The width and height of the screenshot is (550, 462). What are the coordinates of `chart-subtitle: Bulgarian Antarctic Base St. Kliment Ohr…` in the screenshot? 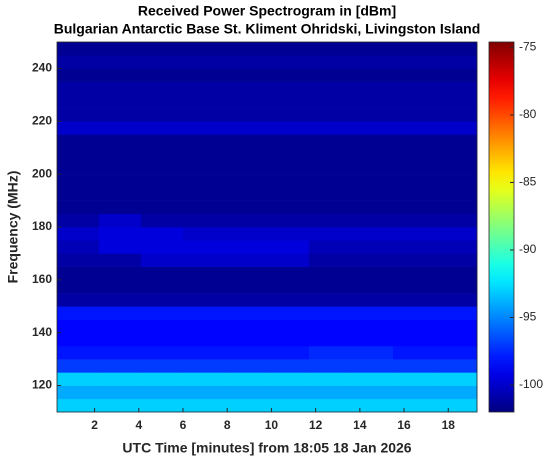 It's located at (267, 29).